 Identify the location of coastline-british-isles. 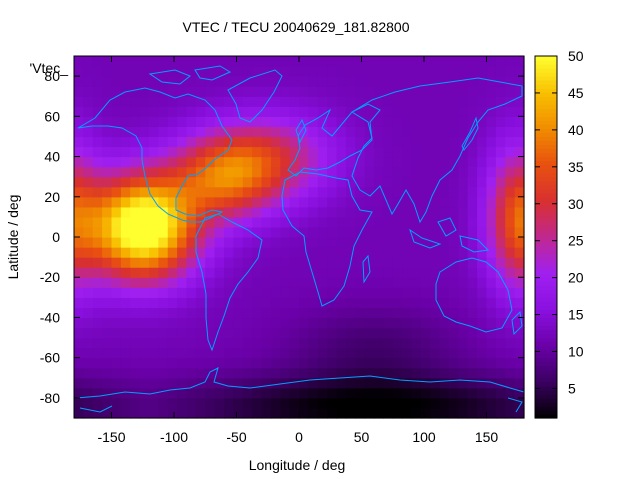
(301, 131).